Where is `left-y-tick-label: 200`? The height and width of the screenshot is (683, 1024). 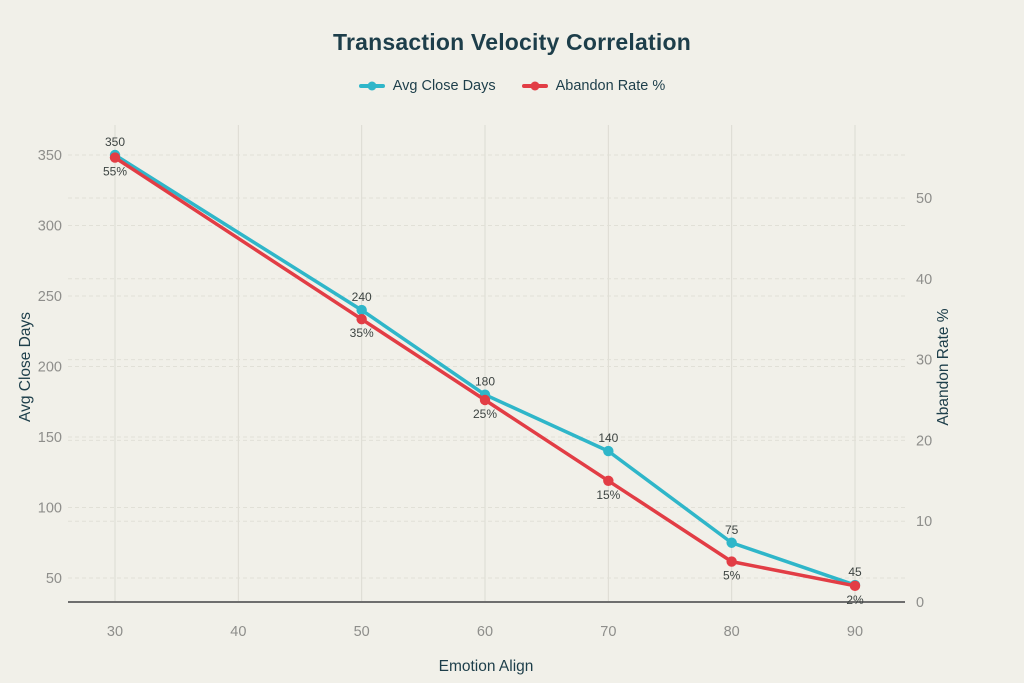
left-y-tick-label: 200 is located at coordinates (50, 368).